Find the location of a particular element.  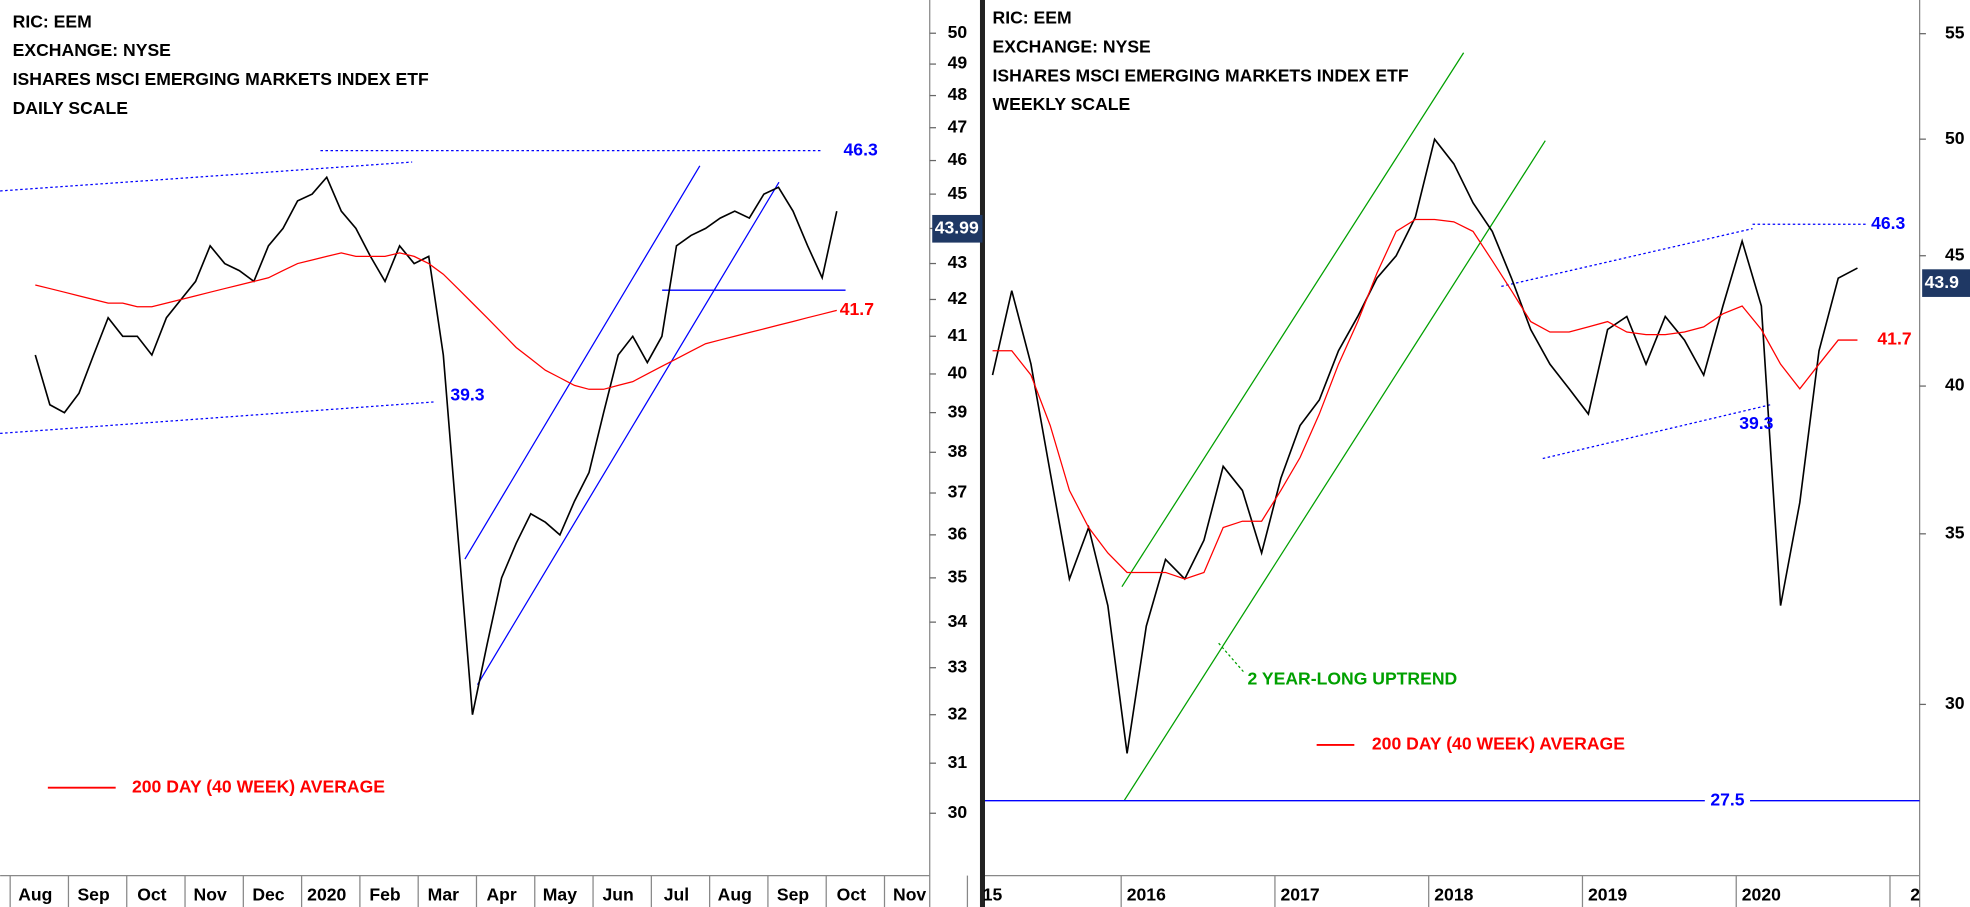

level-label: 27.5 is located at coordinates (1727, 799).